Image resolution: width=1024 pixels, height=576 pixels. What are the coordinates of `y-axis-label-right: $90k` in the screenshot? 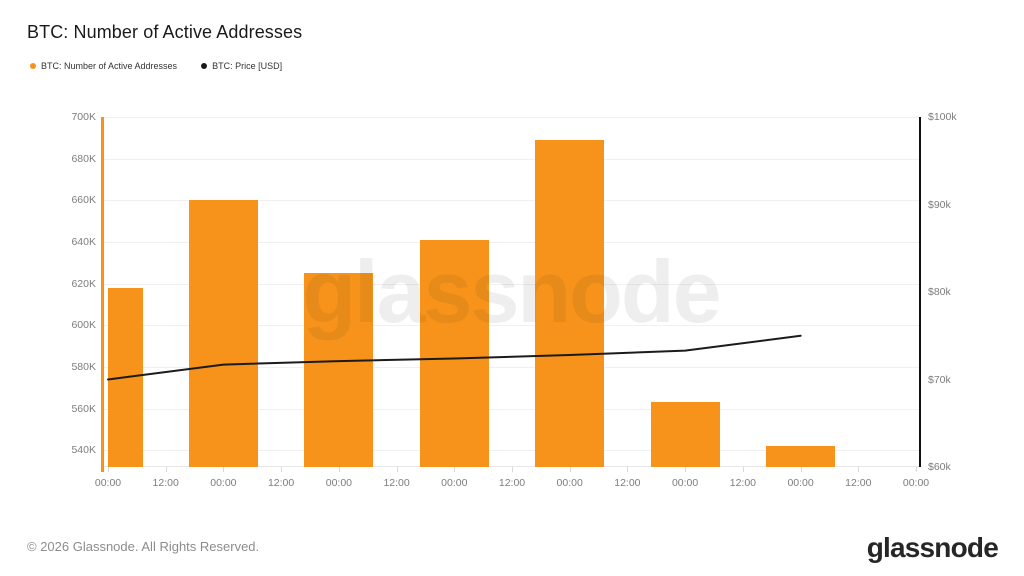 It's located at (939, 204).